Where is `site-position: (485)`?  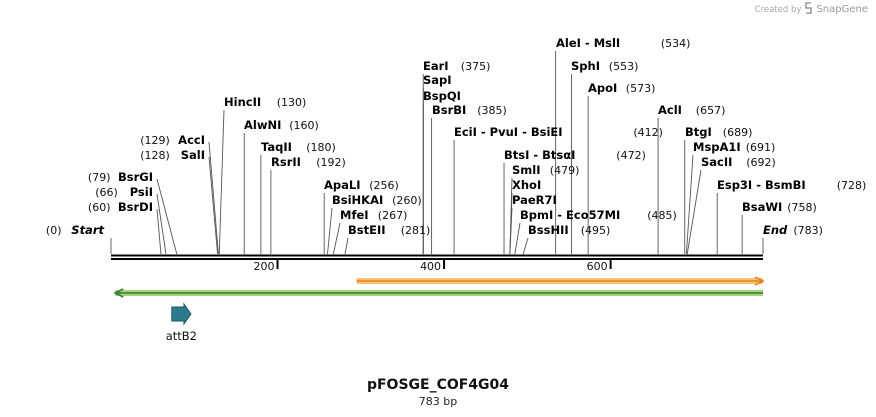 site-position: (485) is located at coordinates (662, 215).